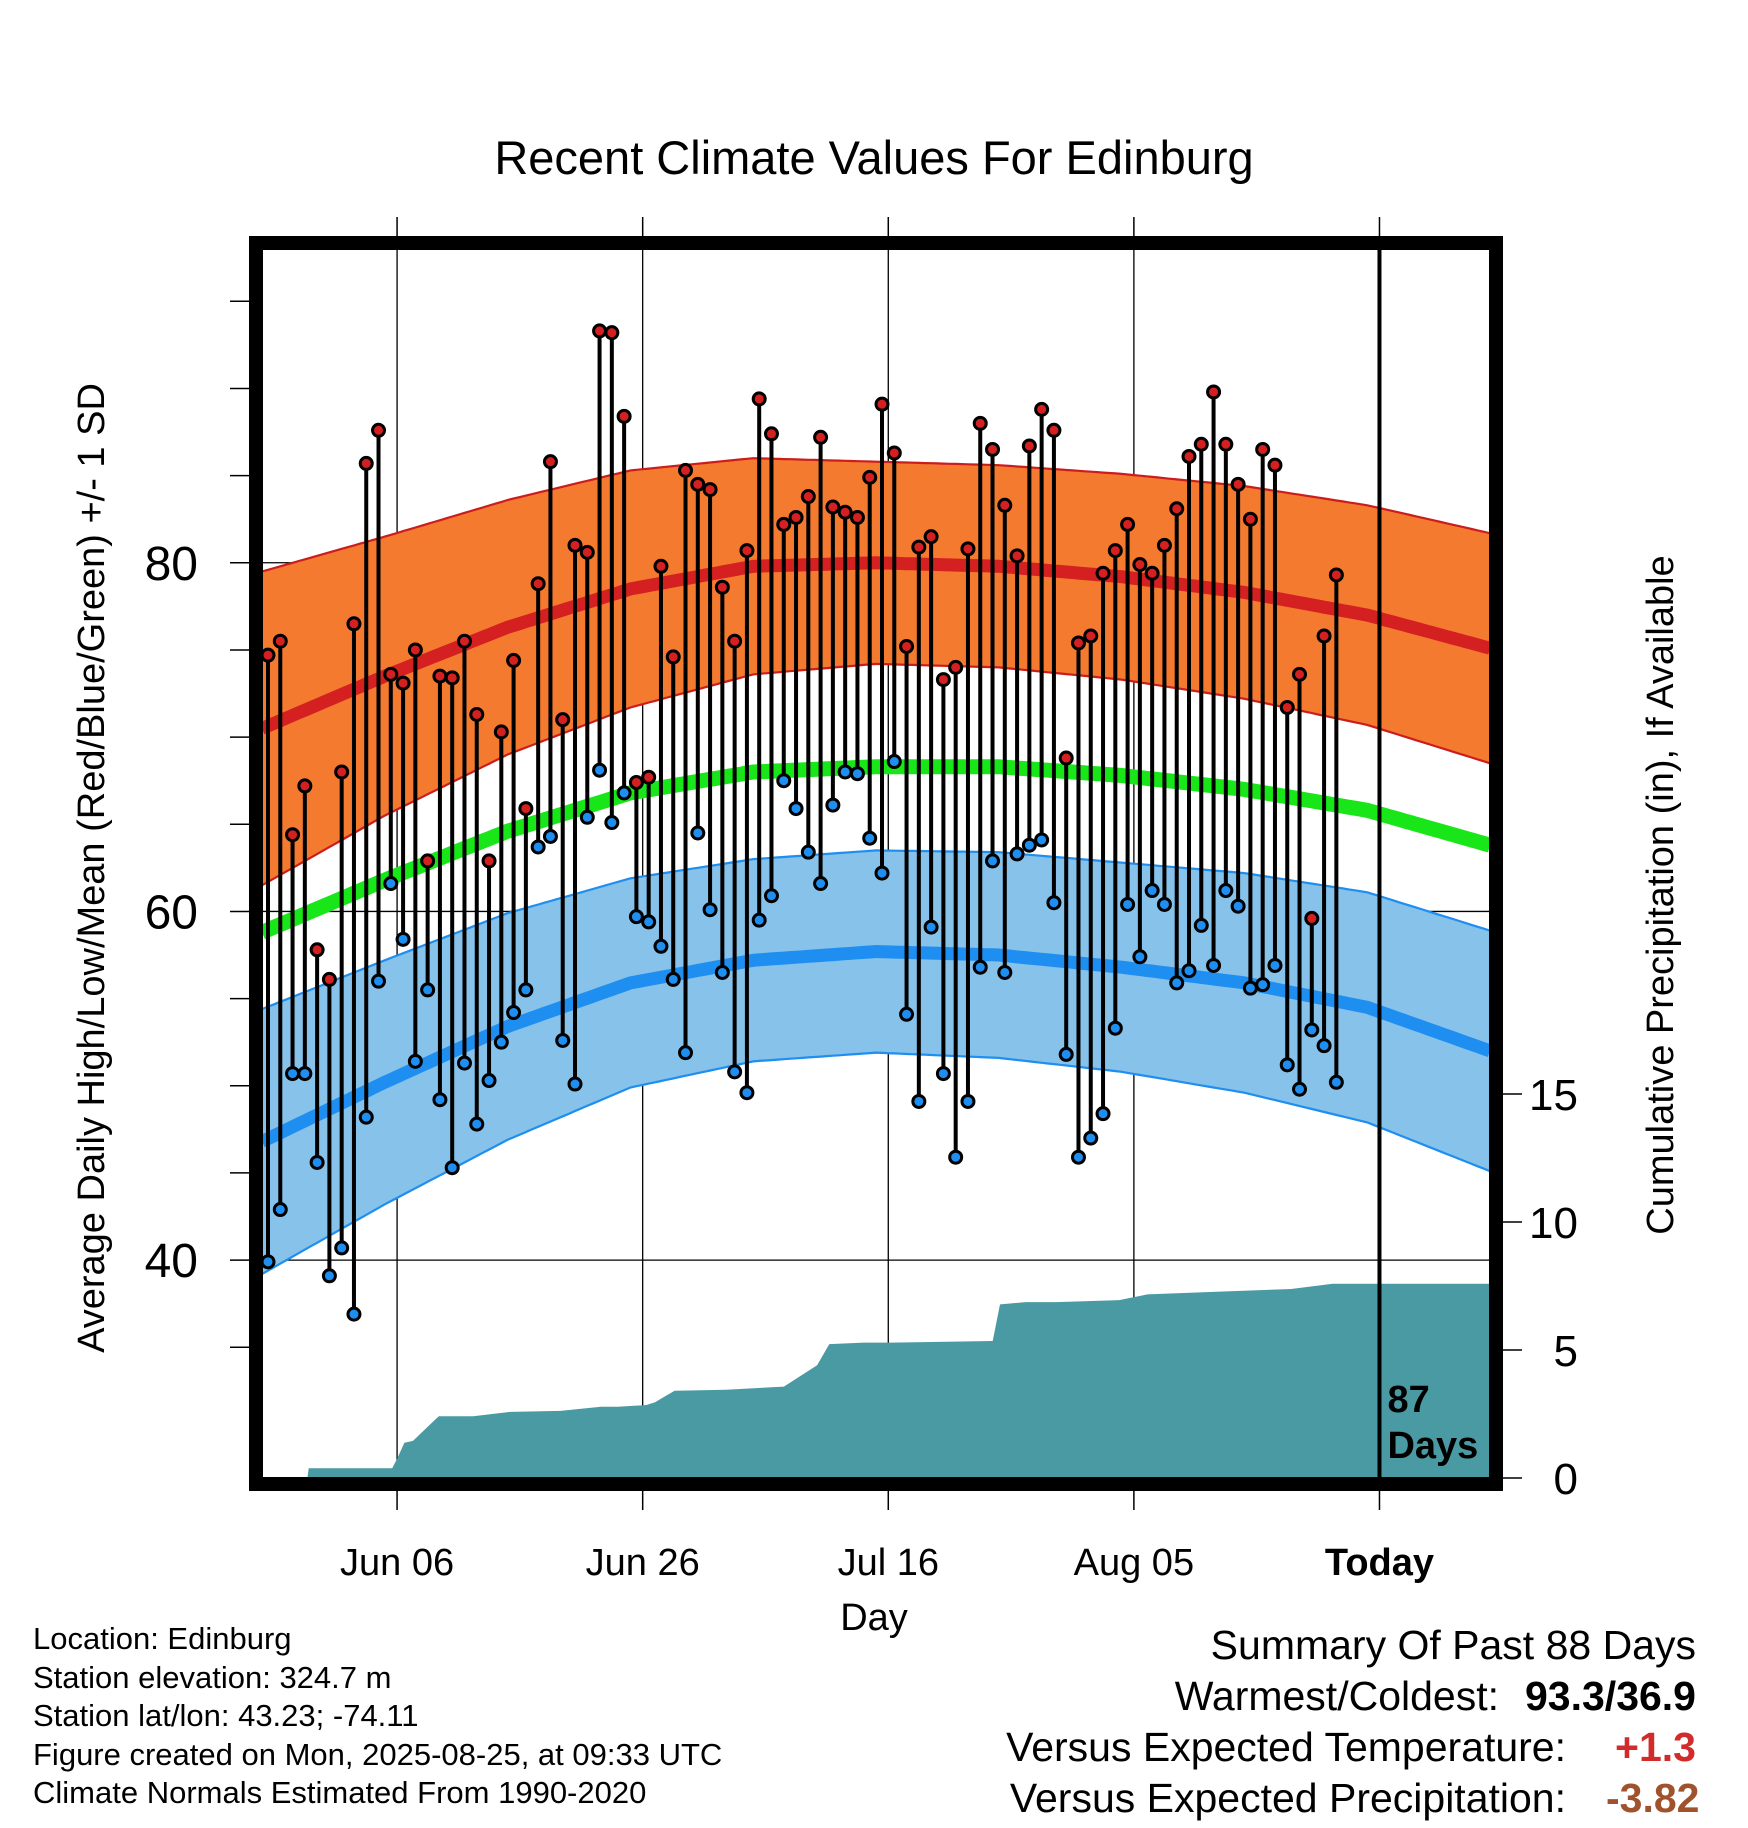 The image size is (1748, 1828). What do you see at coordinates (212, 1677) in the screenshot?
I see `elevation-line: Station elevation: 324.7 m` at bounding box center [212, 1677].